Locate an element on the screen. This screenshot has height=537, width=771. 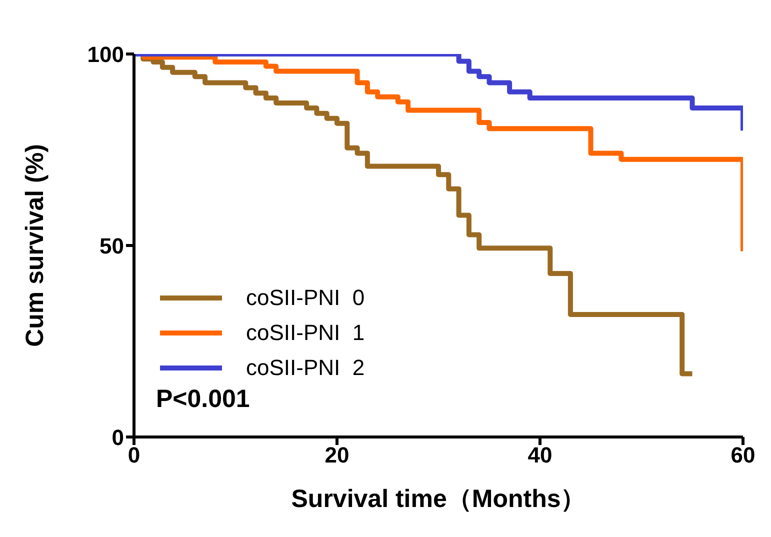
y-tick-label: 50 is located at coordinates (112, 245).